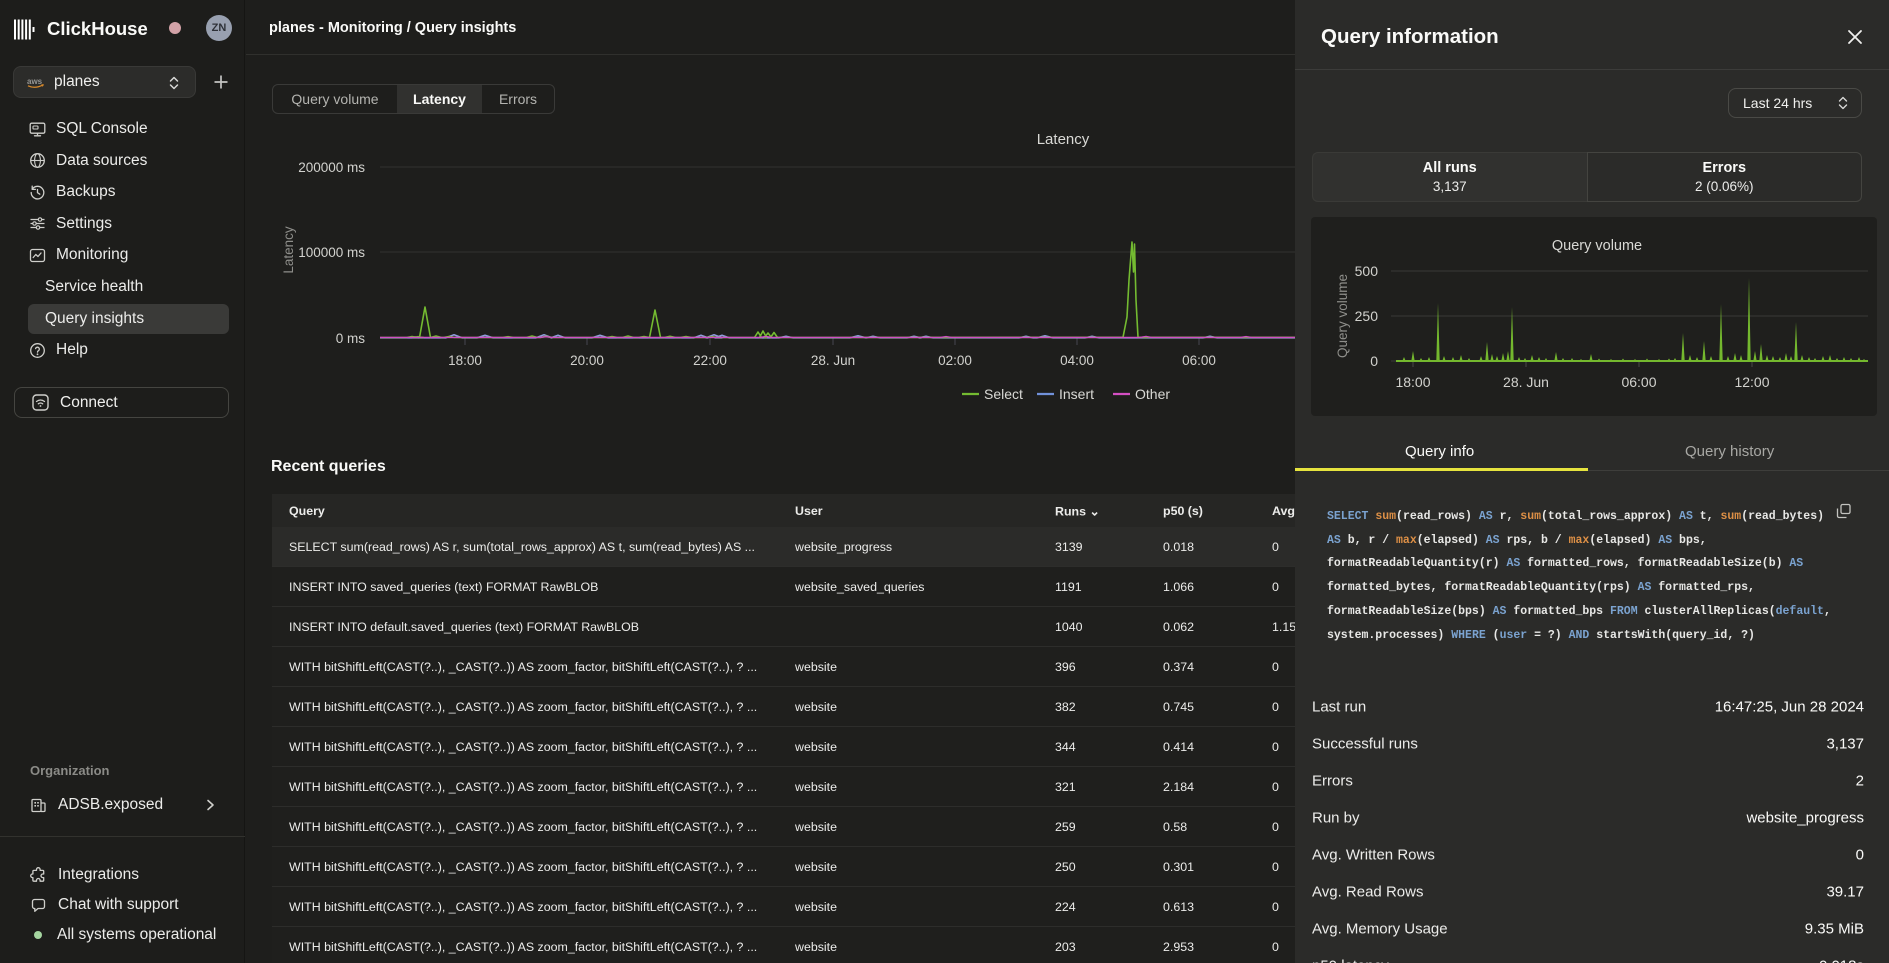  I want to click on svg-text: 200000 ms, so click(331, 167).